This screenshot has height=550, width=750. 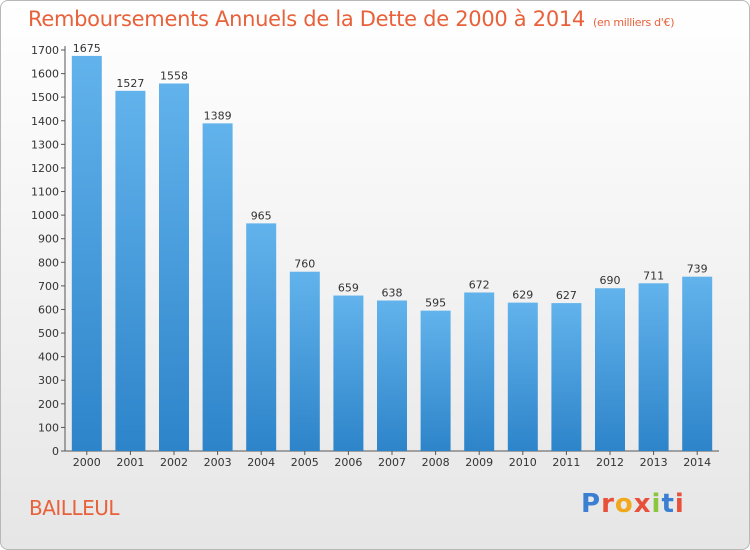 What do you see at coordinates (174, 462) in the screenshot?
I see `x-tick-label: 2002` at bounding box center [174, 462].